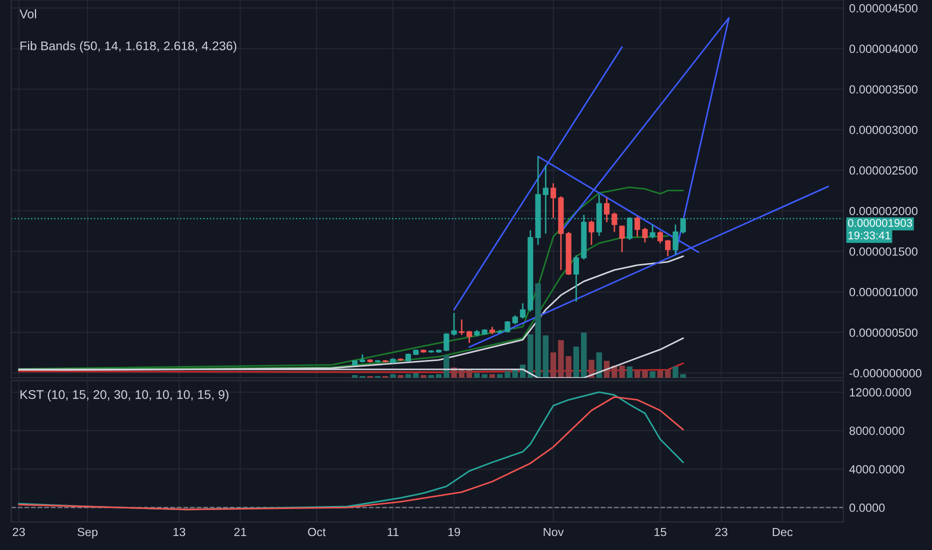 The height and width of the screenshot is (550, 932). What do you see at coordinates (317, 532) in the screenshot?
I see `x-tick-label: Oct` at bounding box center [317, 532].